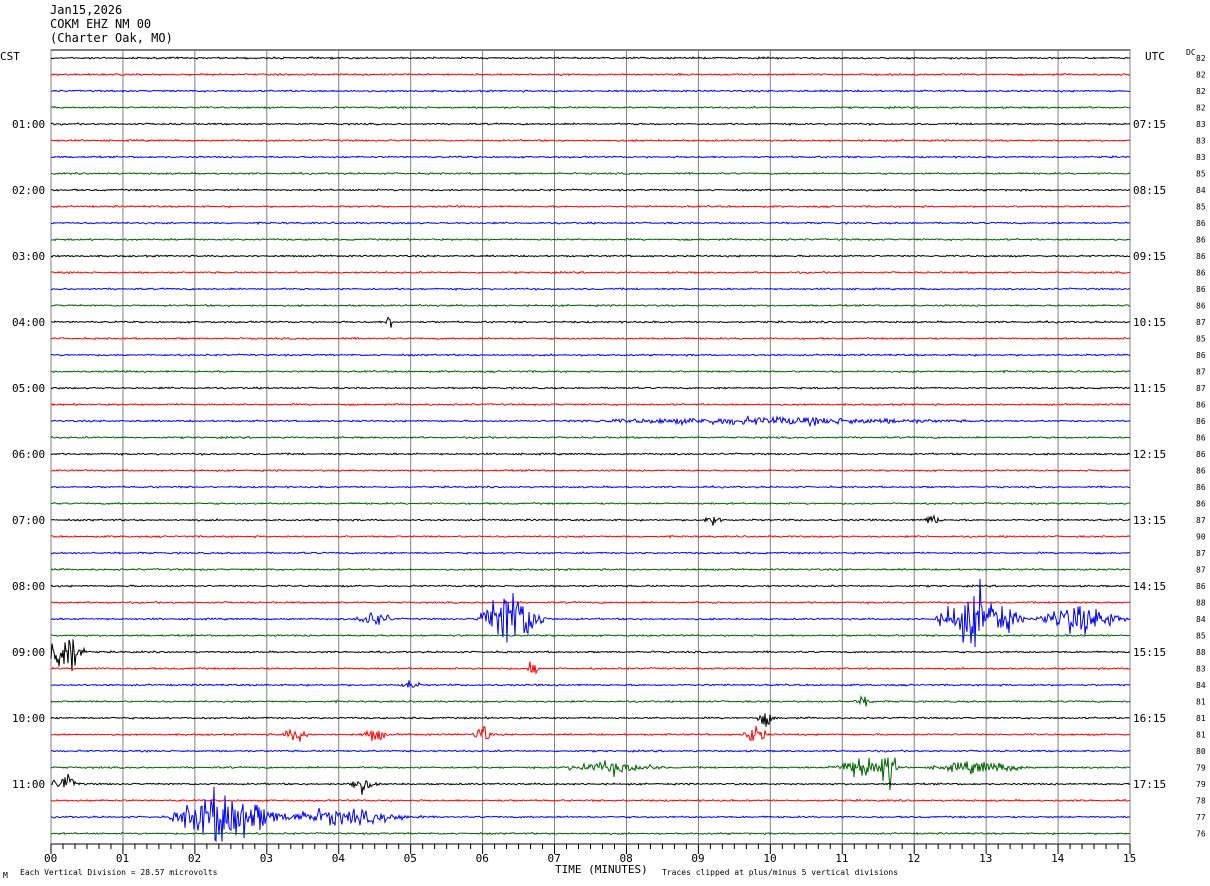 The image size is (1210, 886). Describe the element at coordinates (1149, 388) in the screenshot. I see `utc-time-label: 11:15` at that location.